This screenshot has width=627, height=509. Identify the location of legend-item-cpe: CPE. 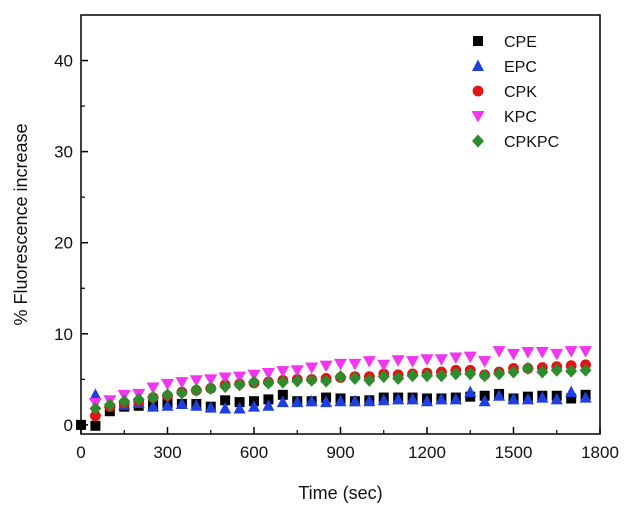
(505, 42).